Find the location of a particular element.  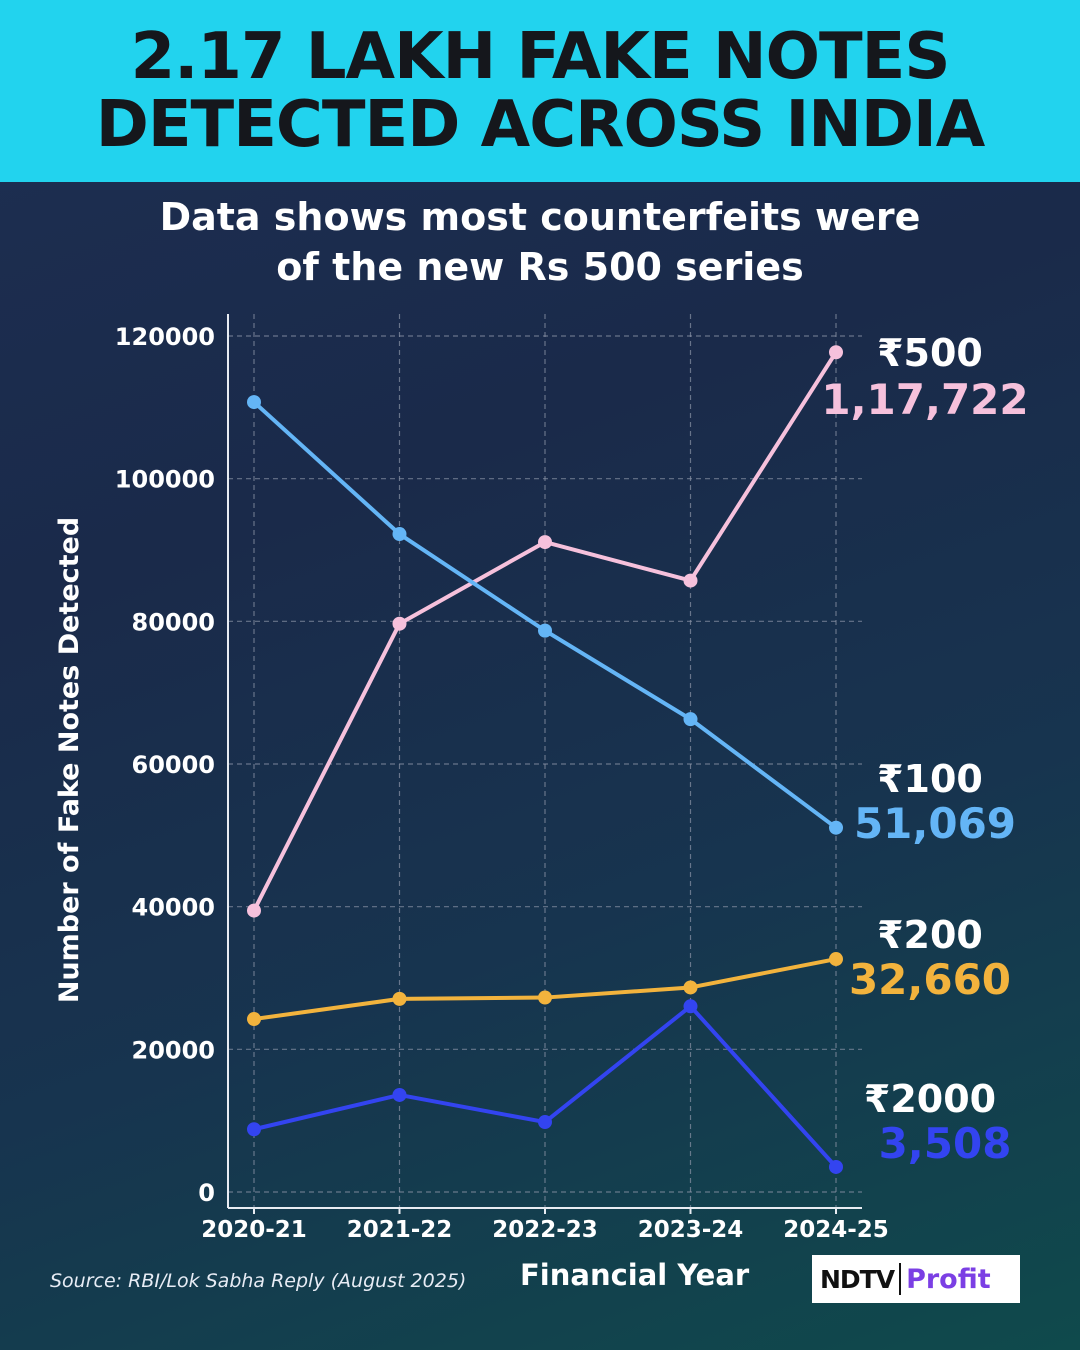

series-value-label: 32,660 is located at coordinates (930, 979).